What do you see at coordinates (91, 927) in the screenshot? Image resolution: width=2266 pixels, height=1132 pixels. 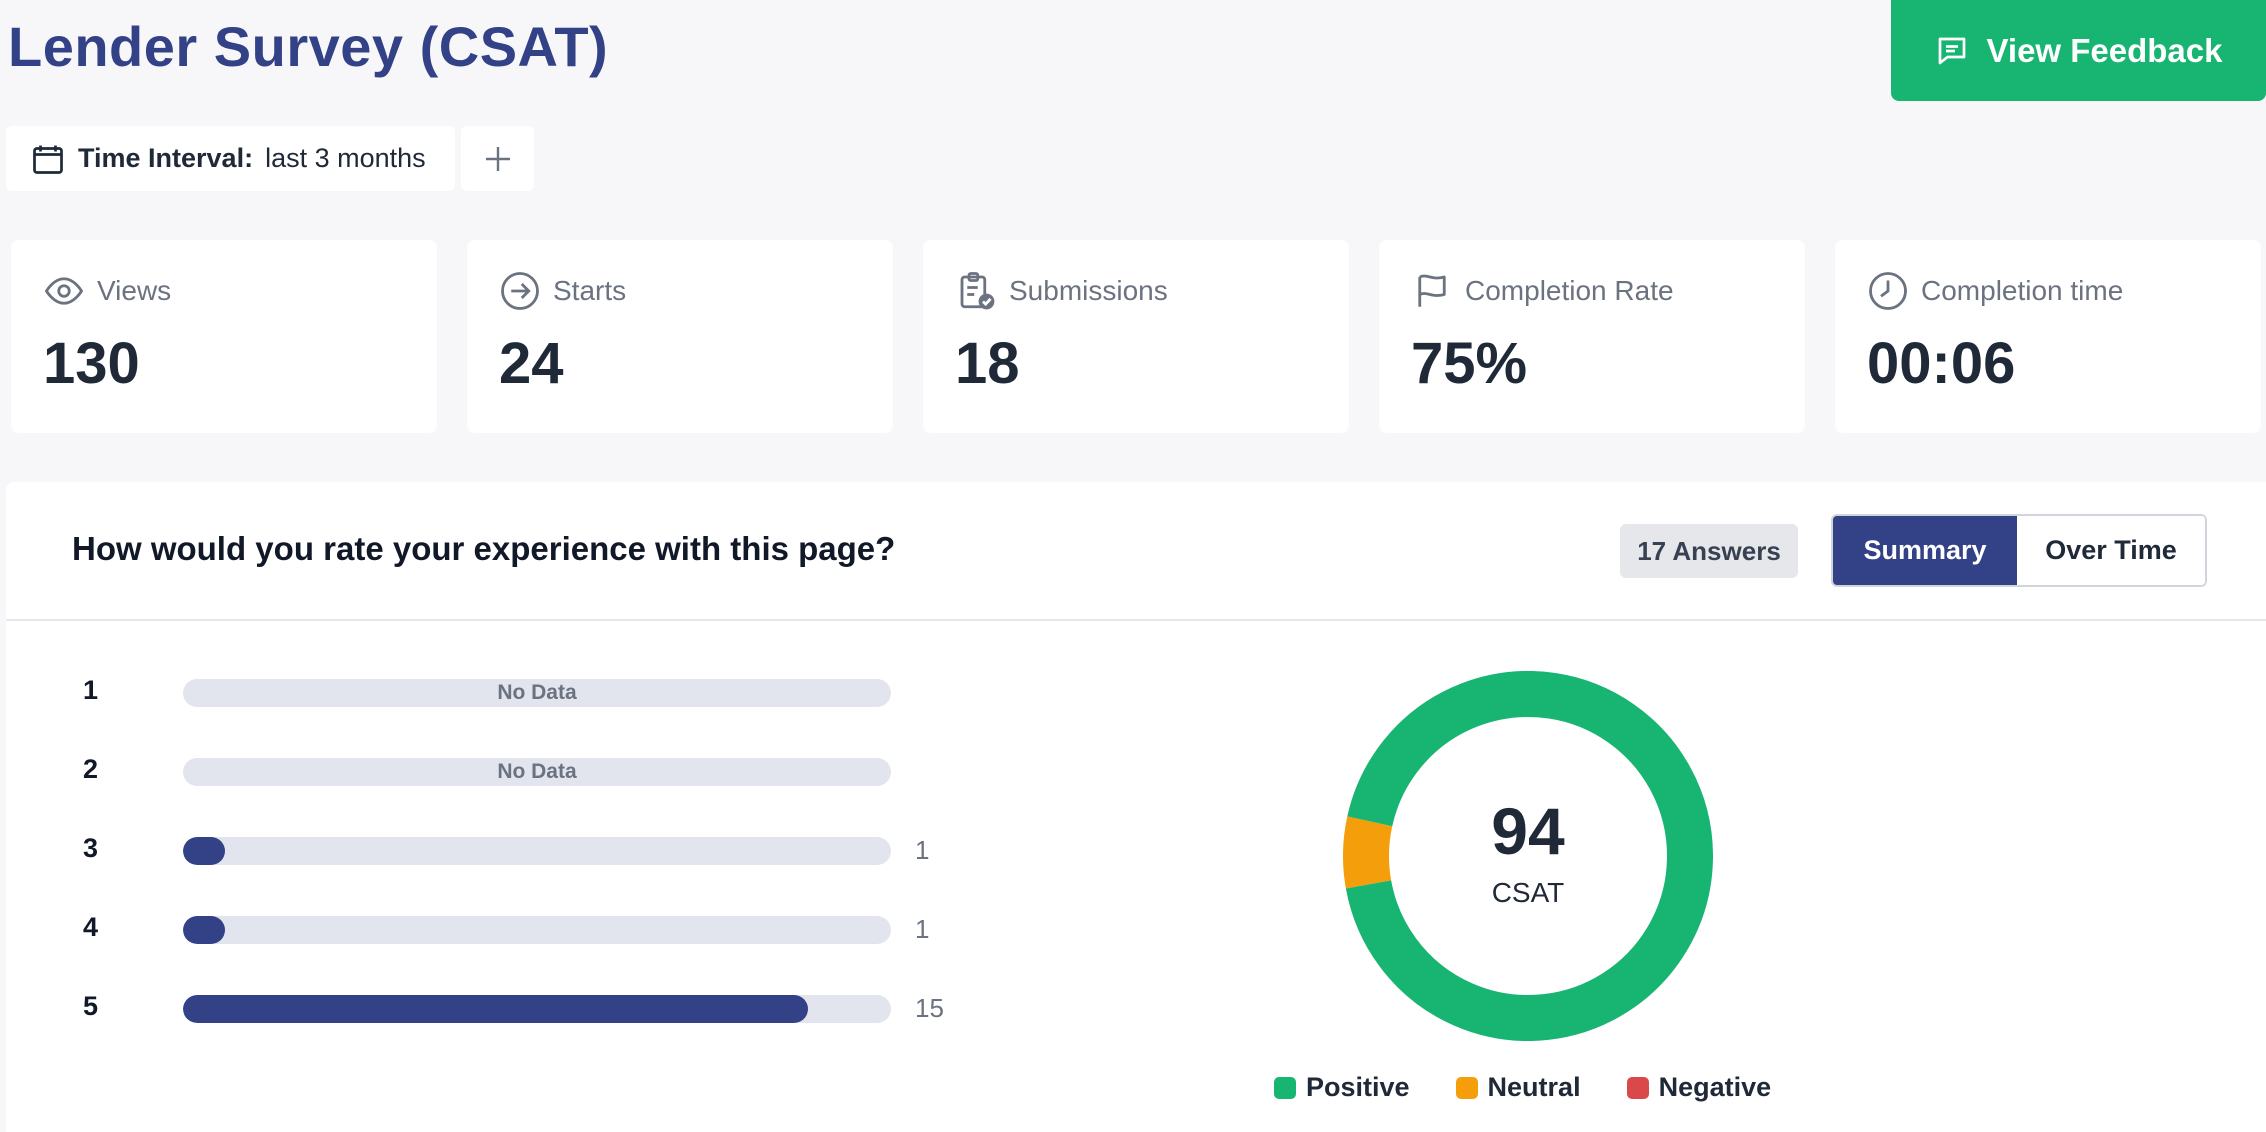 I see `rating-label: 4` at bounding box center [91, 927].